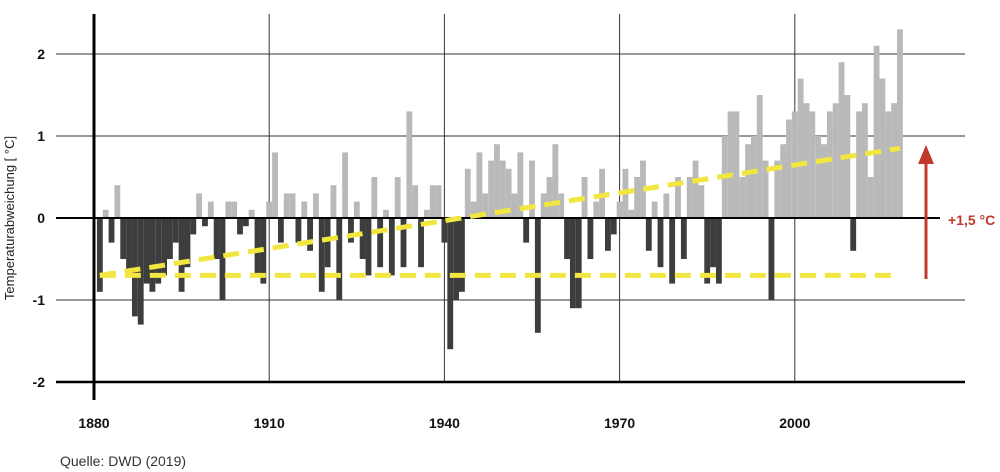  What do you see at coordinates (9, 218) in the screenshot?
I see `y-axis-label: Temperaturabweichung [ °C]` at bounding box center [9, 218].